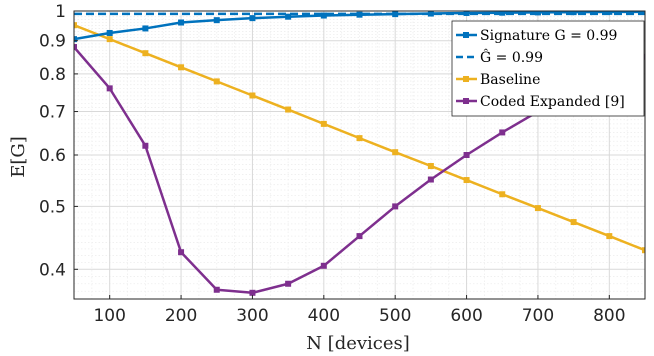 The width and height of the screenshot is (654, 356). Describe the element at coordinates (466, 101) in the screenshot. I see `legend-marker-coded-expanded` at that location.